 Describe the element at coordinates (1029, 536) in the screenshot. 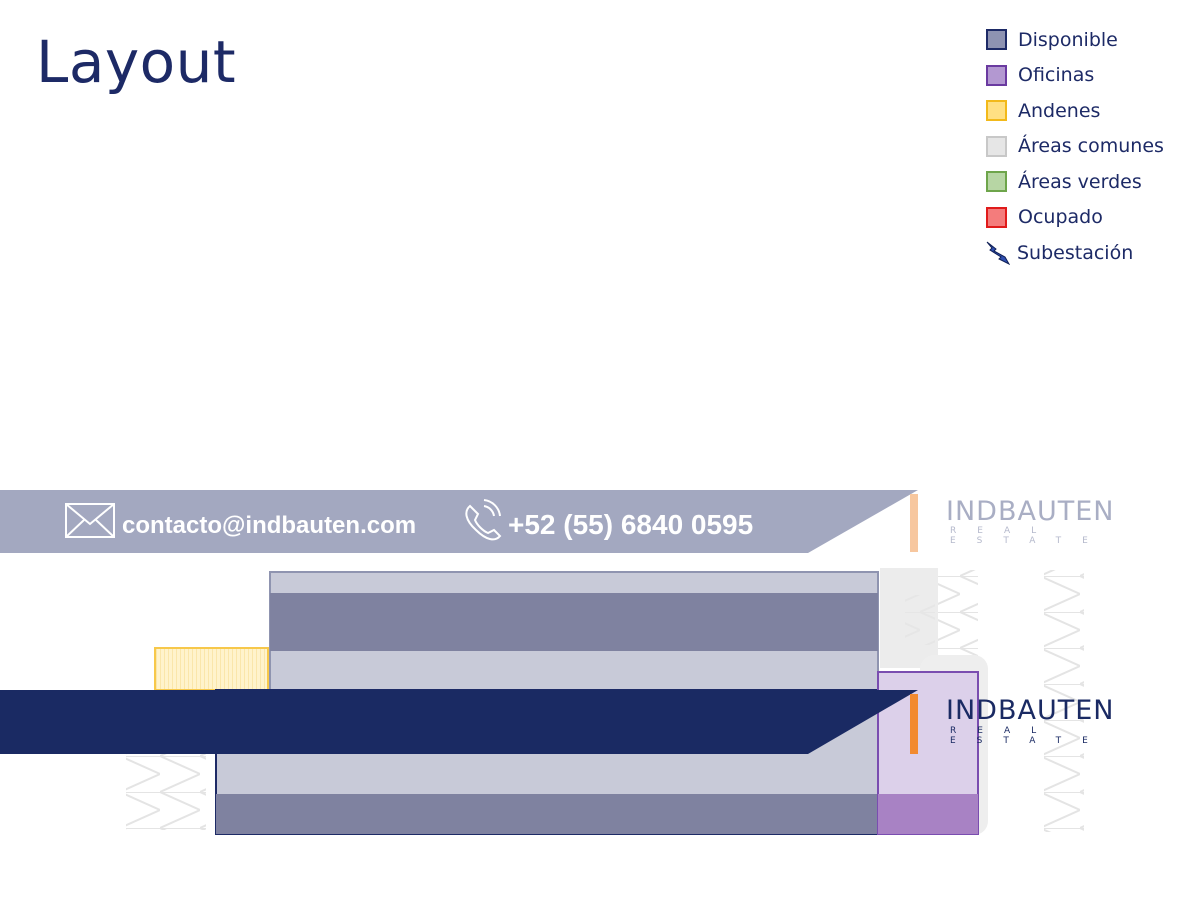

I see `brand-tagline-top: REAL ESTATE` at that location.